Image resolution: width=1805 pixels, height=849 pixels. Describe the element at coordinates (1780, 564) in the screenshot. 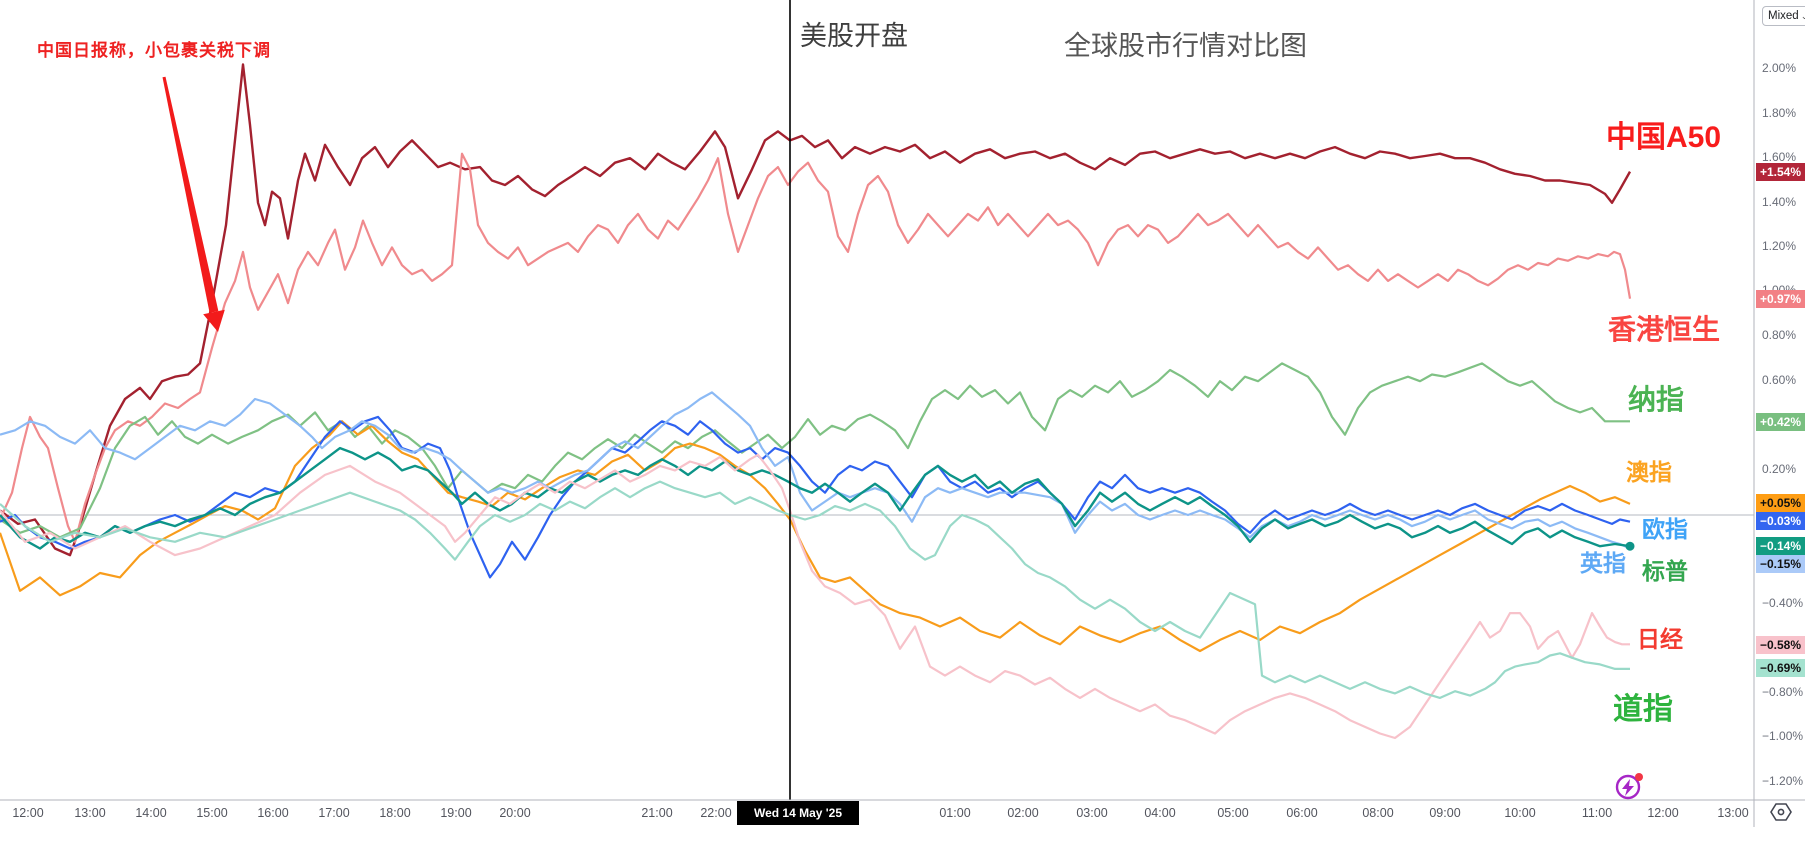

I see `price-badge: −0.15%` at that location.